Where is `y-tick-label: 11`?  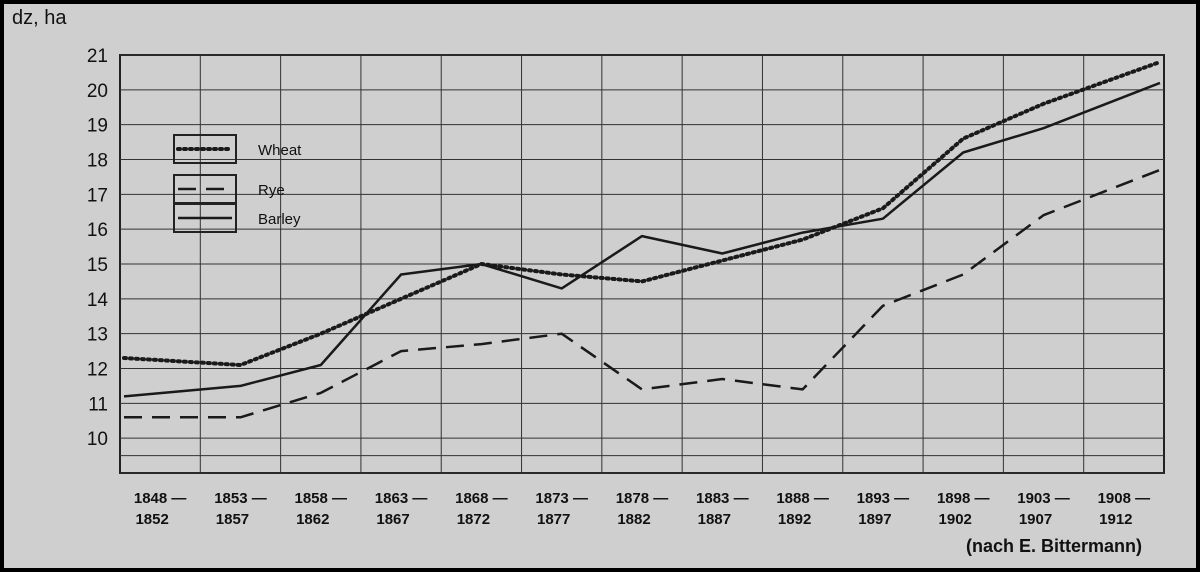 y-tick-label: 11 is located at coordinates (98, 404).